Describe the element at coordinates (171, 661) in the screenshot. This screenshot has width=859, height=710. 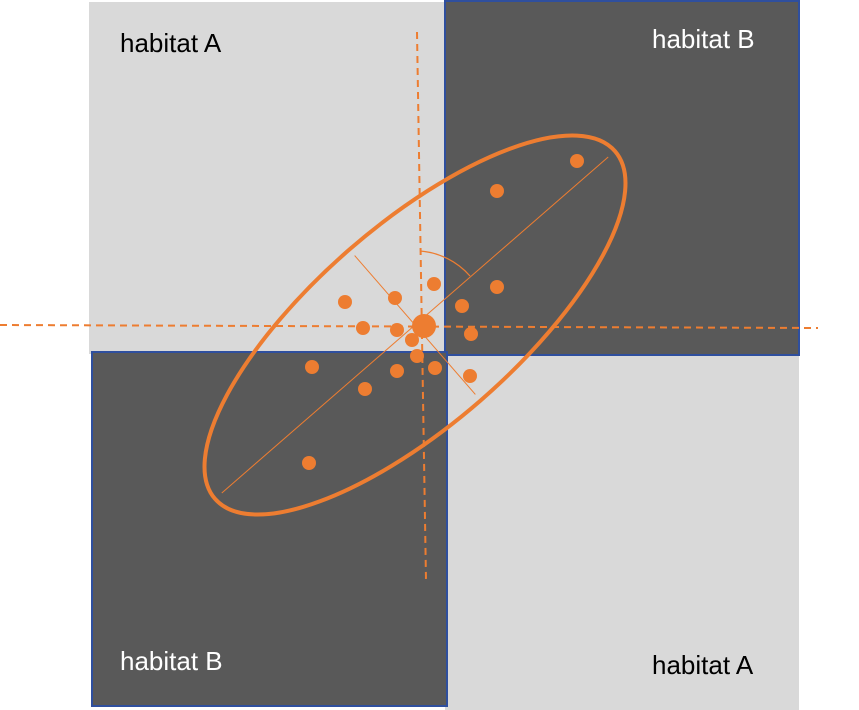
I see `label-habitat-bottom-left: habitat B` at that location.